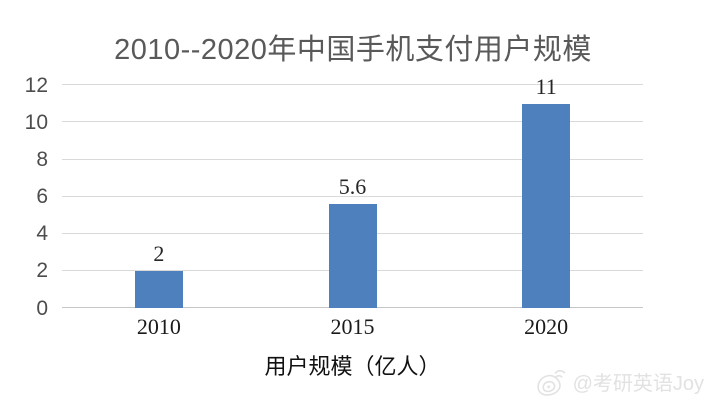 The height and width of the screenshot is (400, 706). I want to click on y-tick-label: 0, so click(42, 308).